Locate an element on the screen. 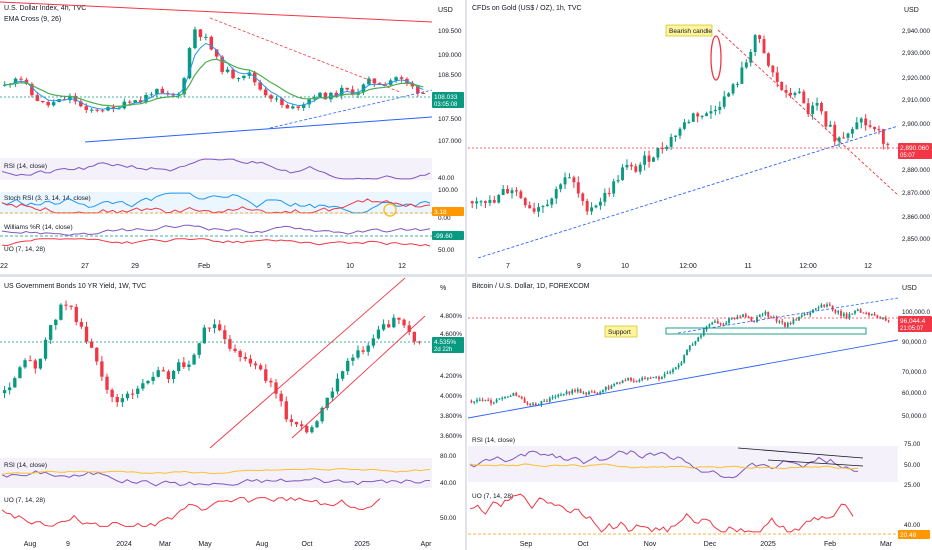 The width and height of the screenshot is (932, 550). ascending-trend-dashed is located at coordinates (788, 315).